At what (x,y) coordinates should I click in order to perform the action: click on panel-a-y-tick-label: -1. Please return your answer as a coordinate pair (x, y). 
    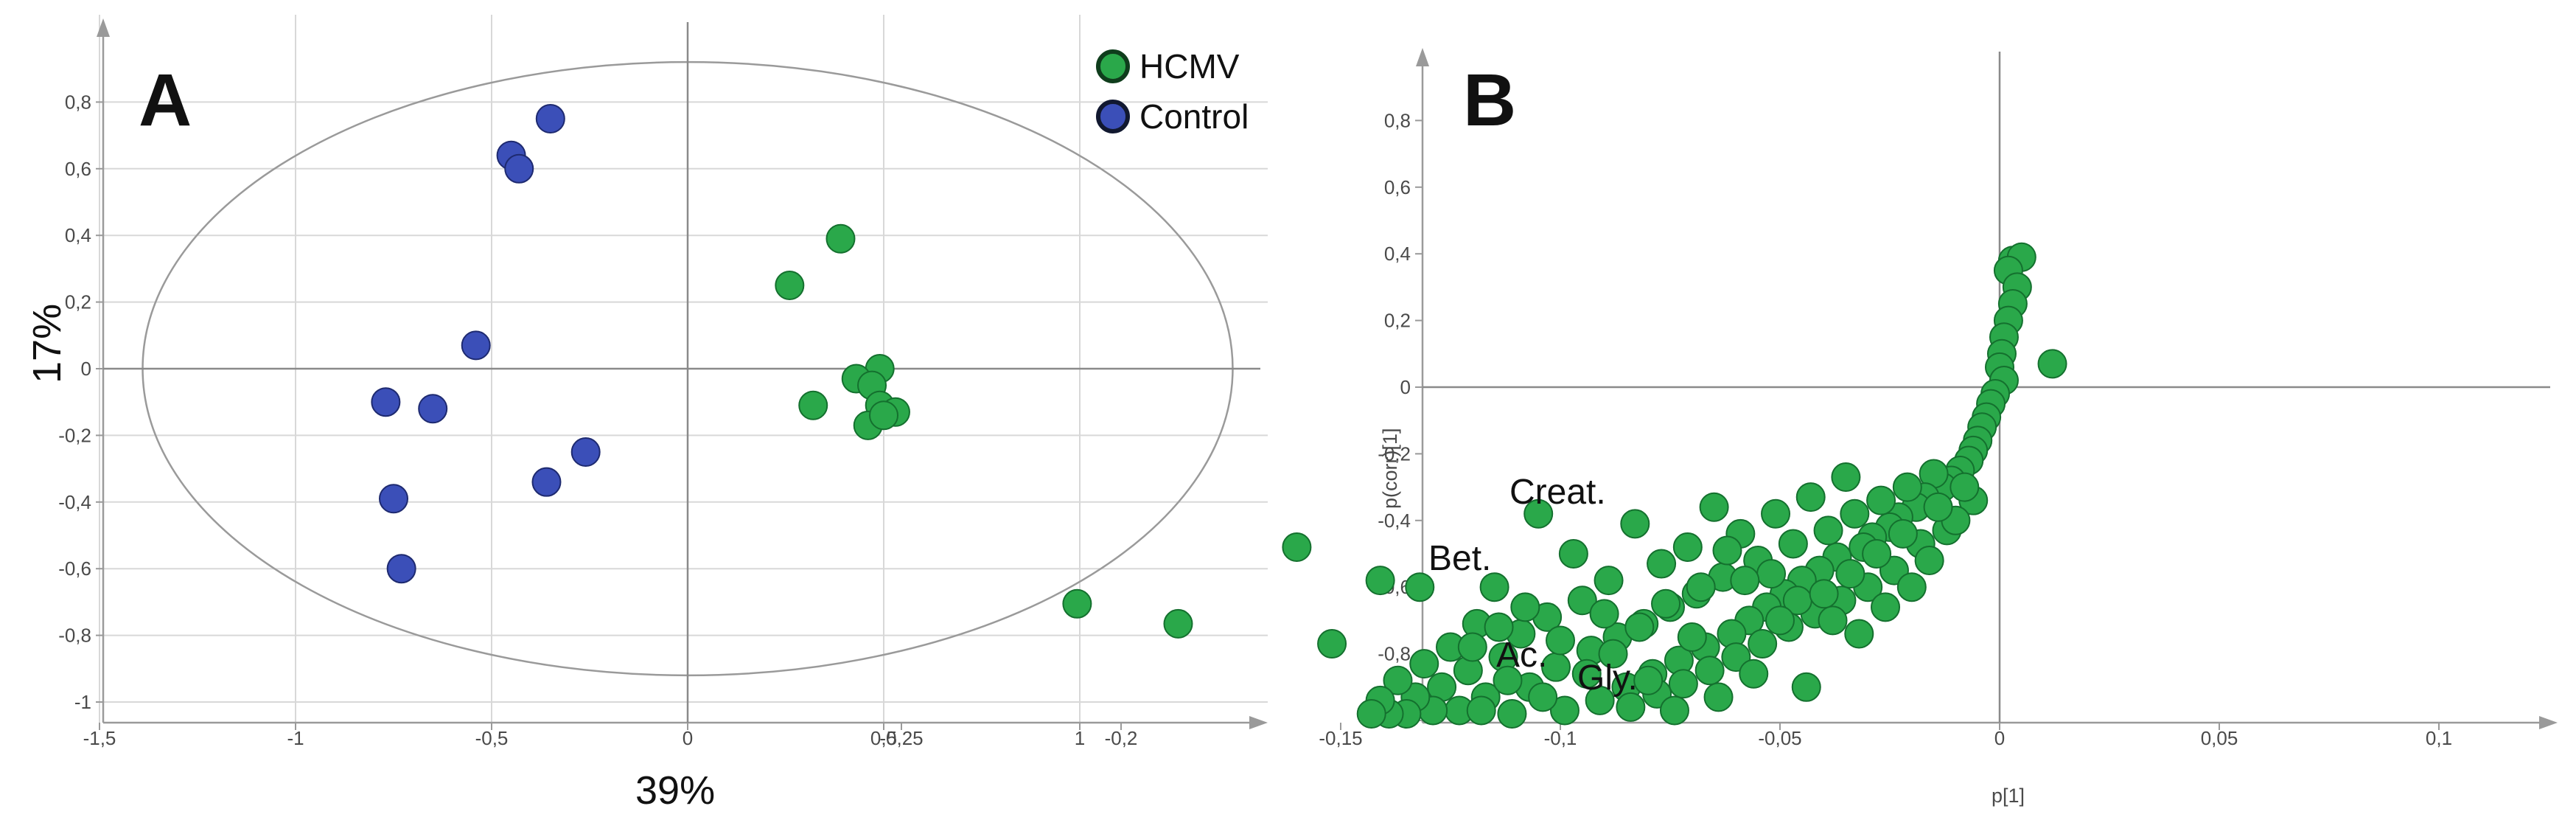
    Looking at the image, I should click on (82, 702).